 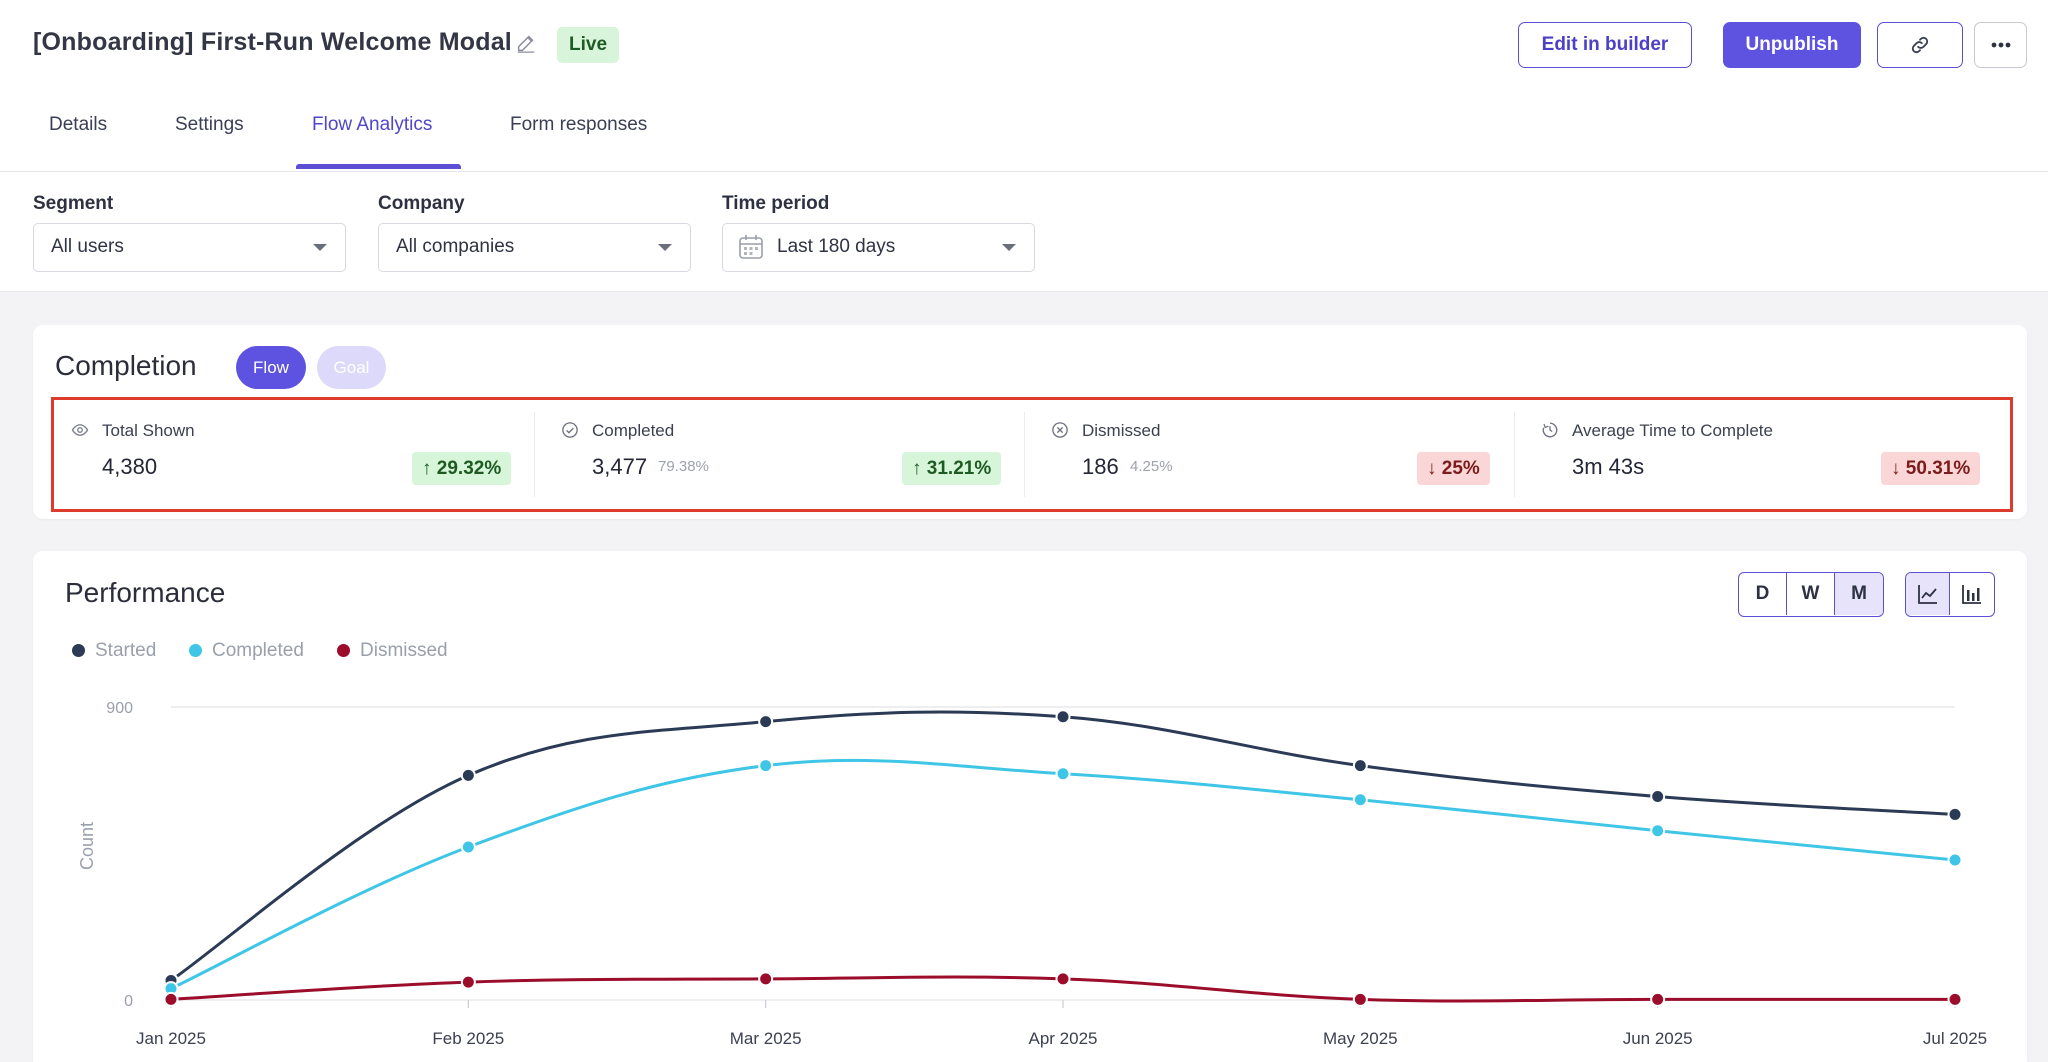 What do you see at coordinates (1792, 45) in the screenshot?
I see `unpublish-button: Unpublish` at bounding box center [1792, 45].